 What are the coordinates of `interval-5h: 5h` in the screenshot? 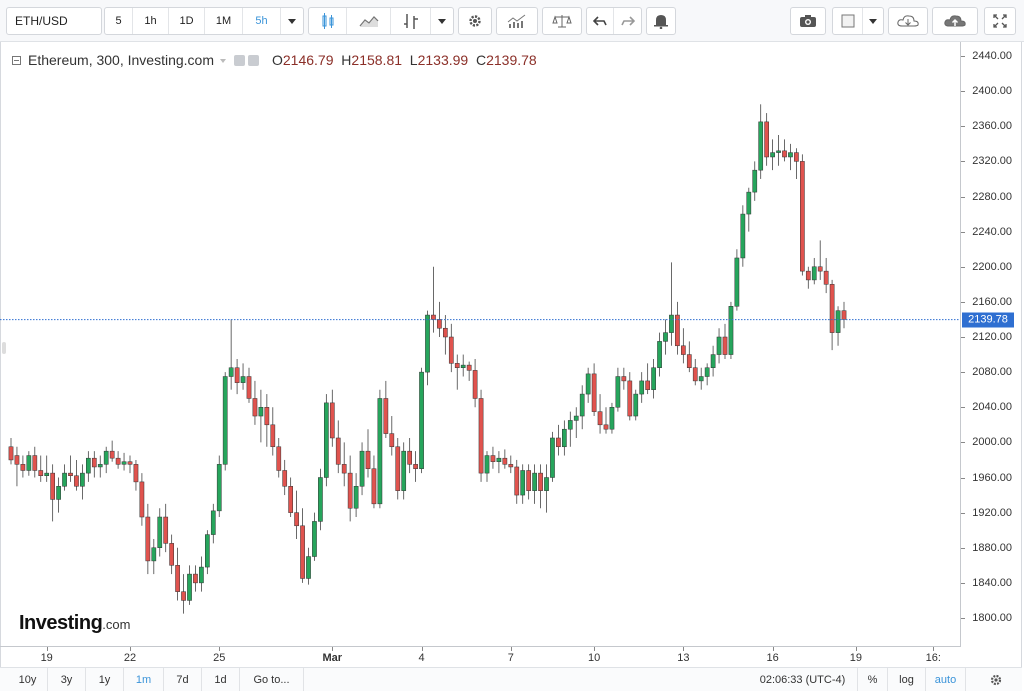 It's located at (262, 21).